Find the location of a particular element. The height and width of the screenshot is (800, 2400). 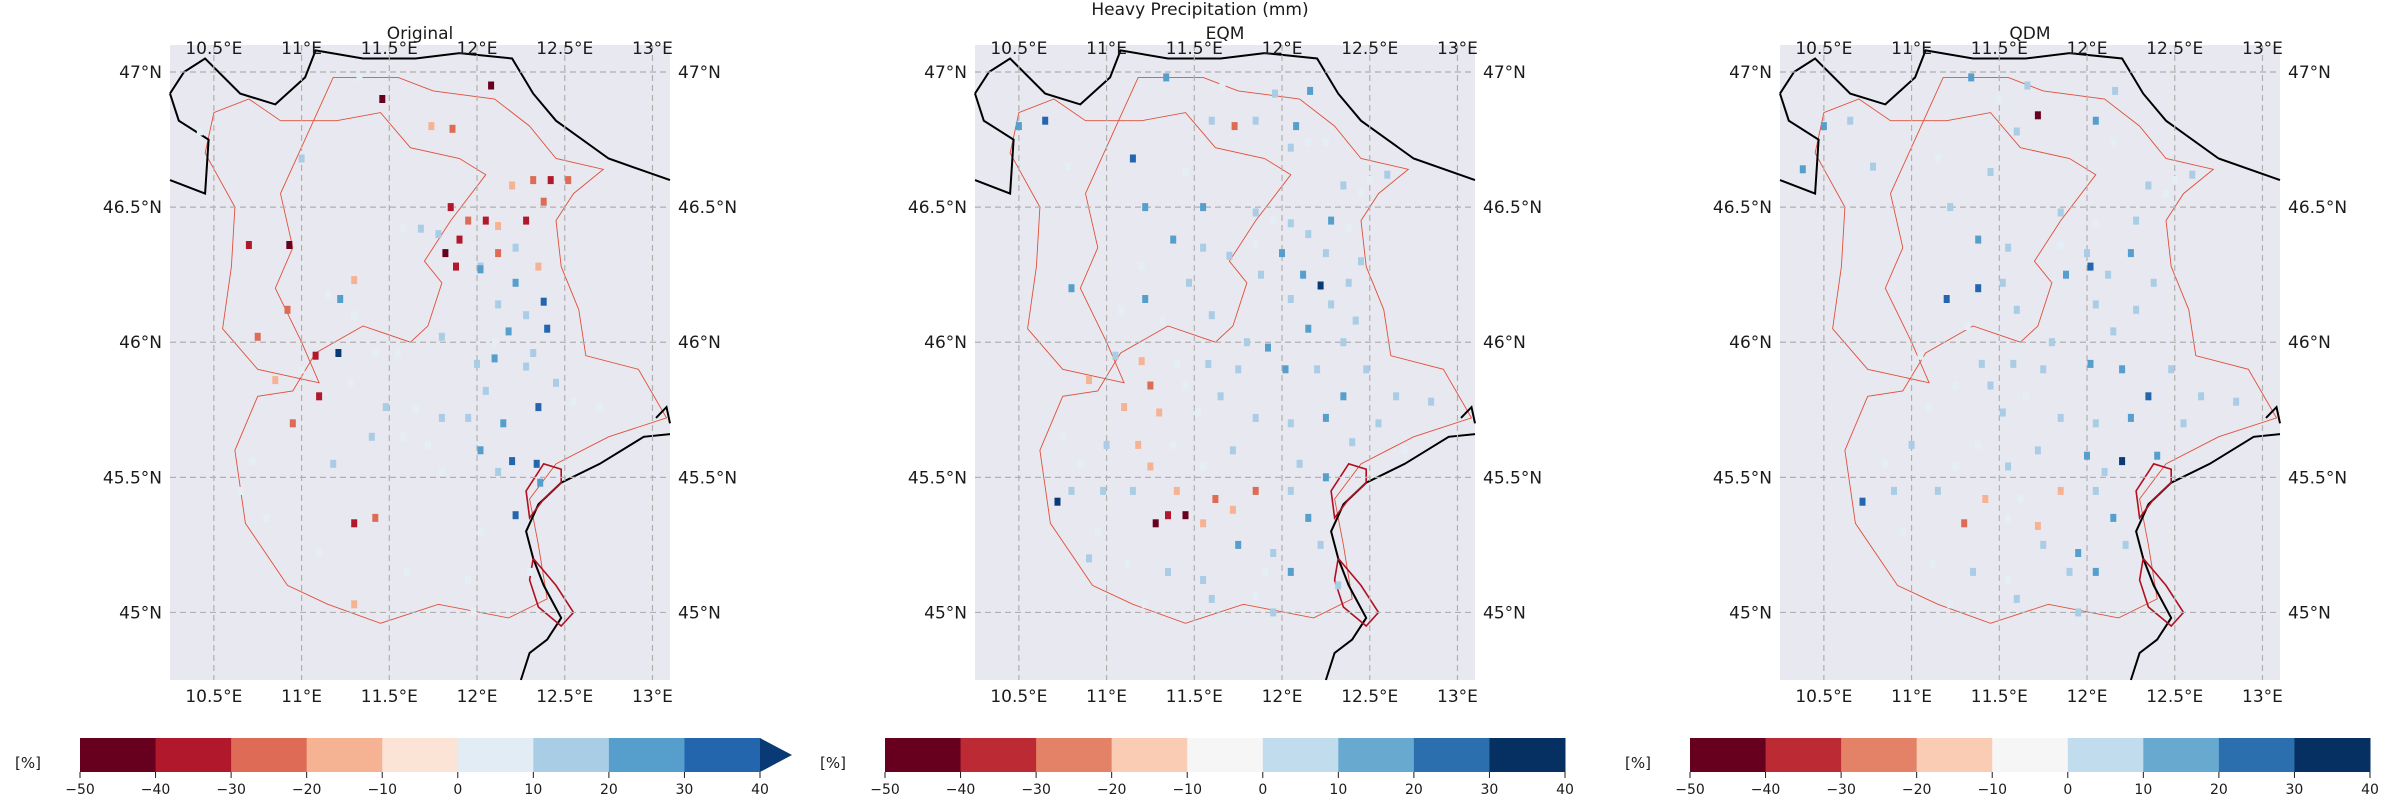

lat-tick-left: 47°N is located at coordinates (140, 73).